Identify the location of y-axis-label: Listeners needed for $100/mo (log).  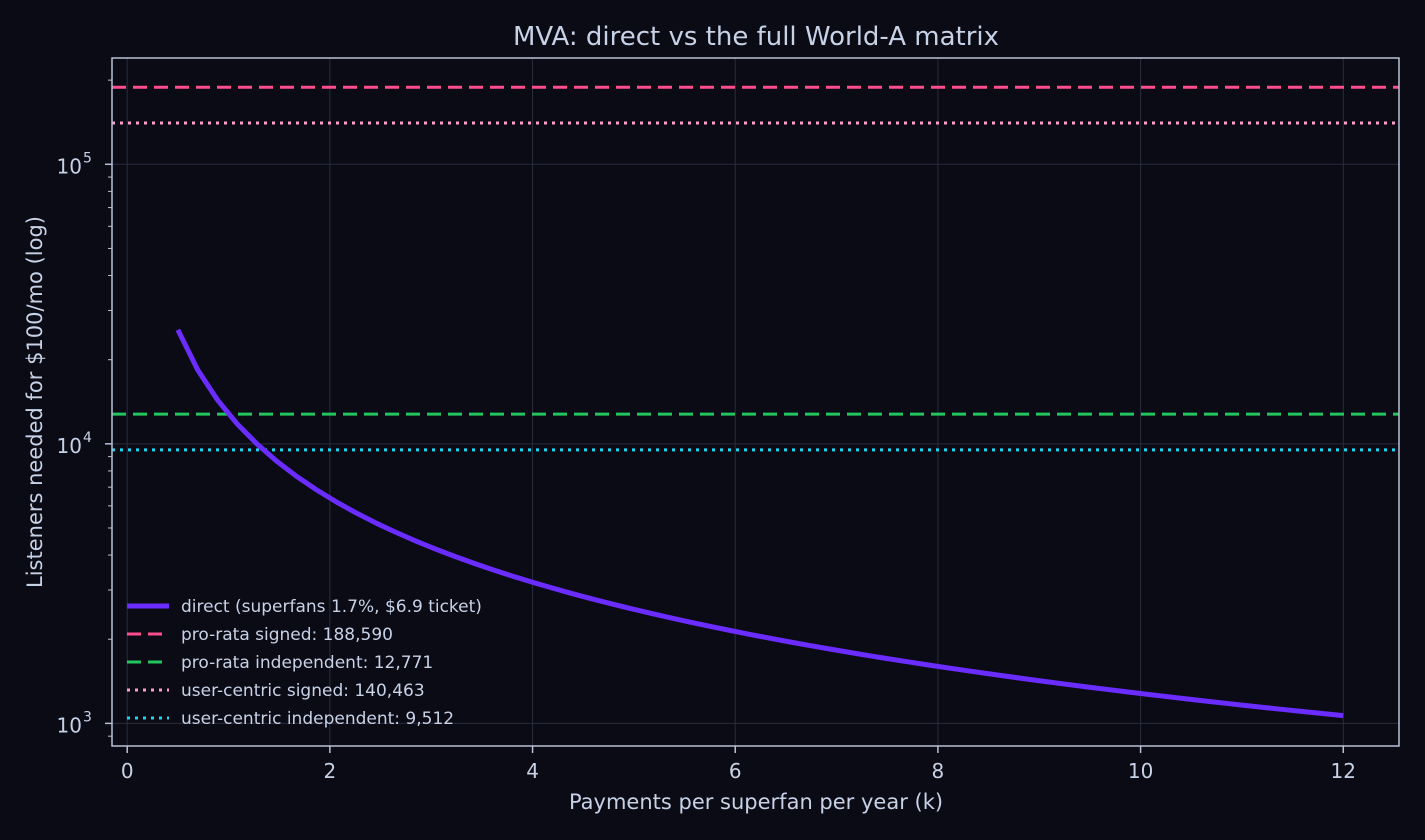
(35, 402).